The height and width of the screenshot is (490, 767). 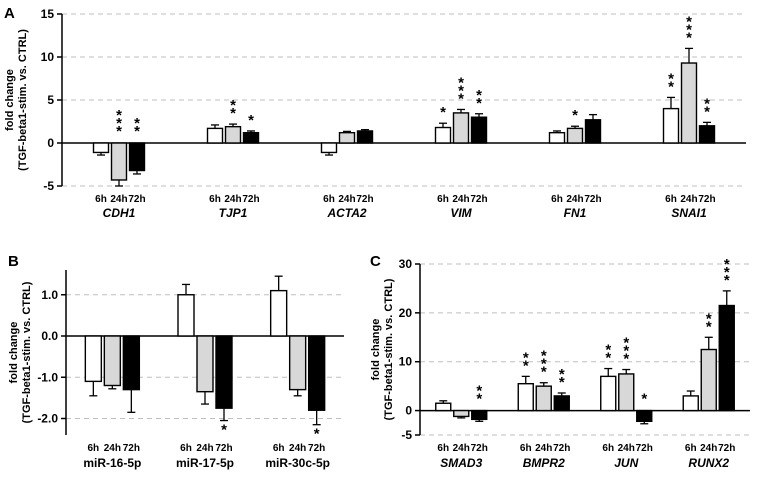 I want to click on bar-6h-miR-30c-5p, so click(x=278, y=313).